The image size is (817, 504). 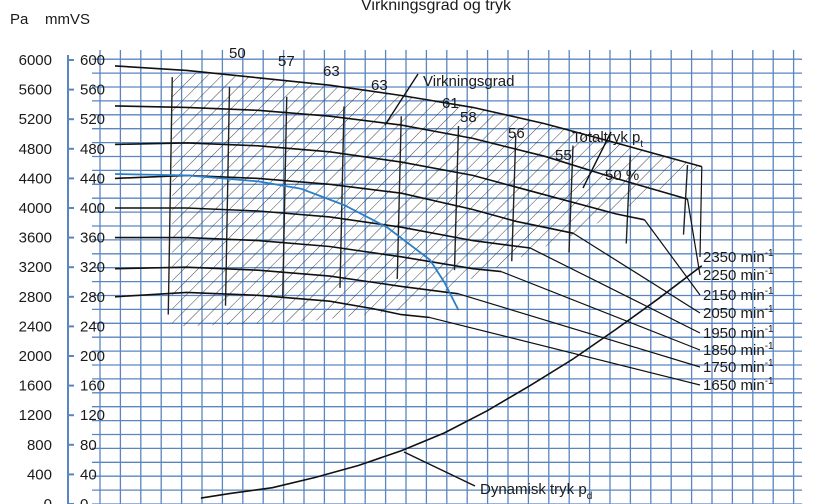 I want to click on y-tick-mmvs-label: 520, so click(x=92, y=119).